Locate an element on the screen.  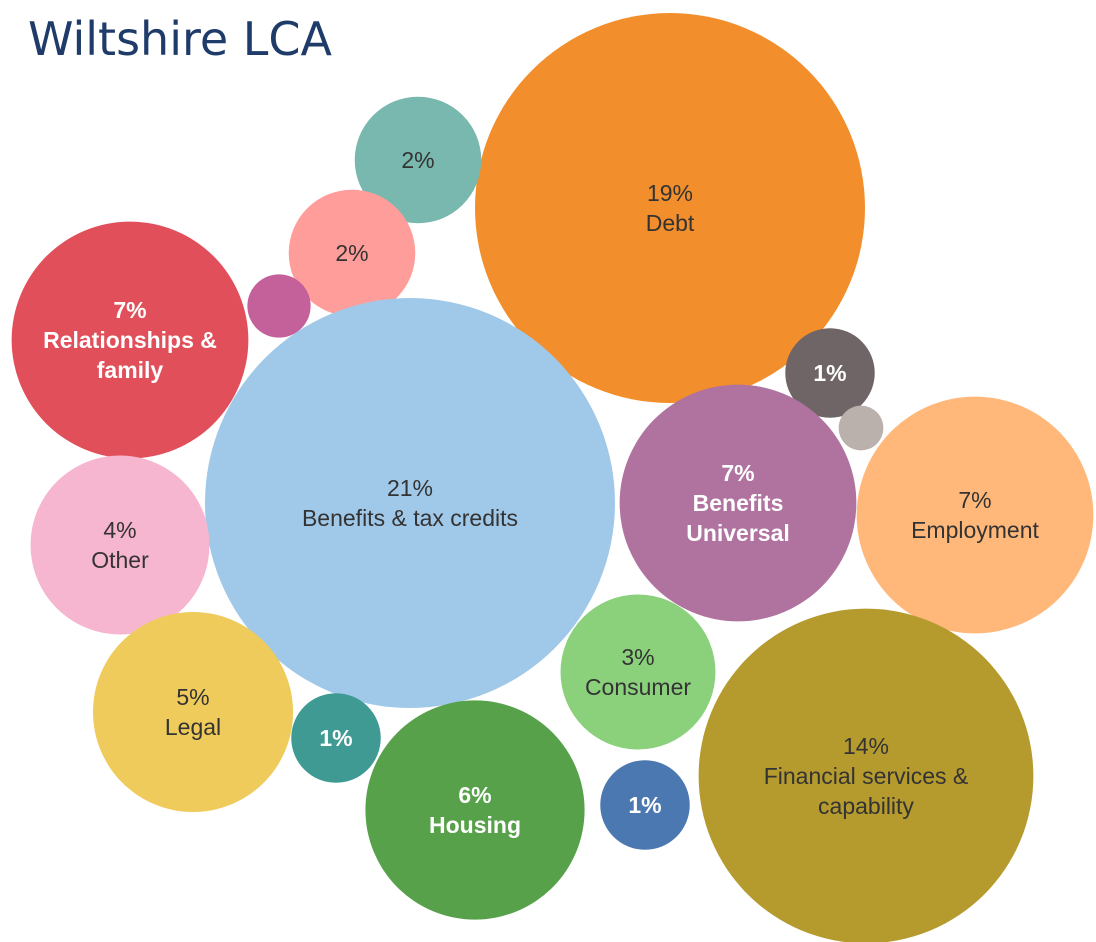
category-label: Consumer is located at coordinates (638, 687).